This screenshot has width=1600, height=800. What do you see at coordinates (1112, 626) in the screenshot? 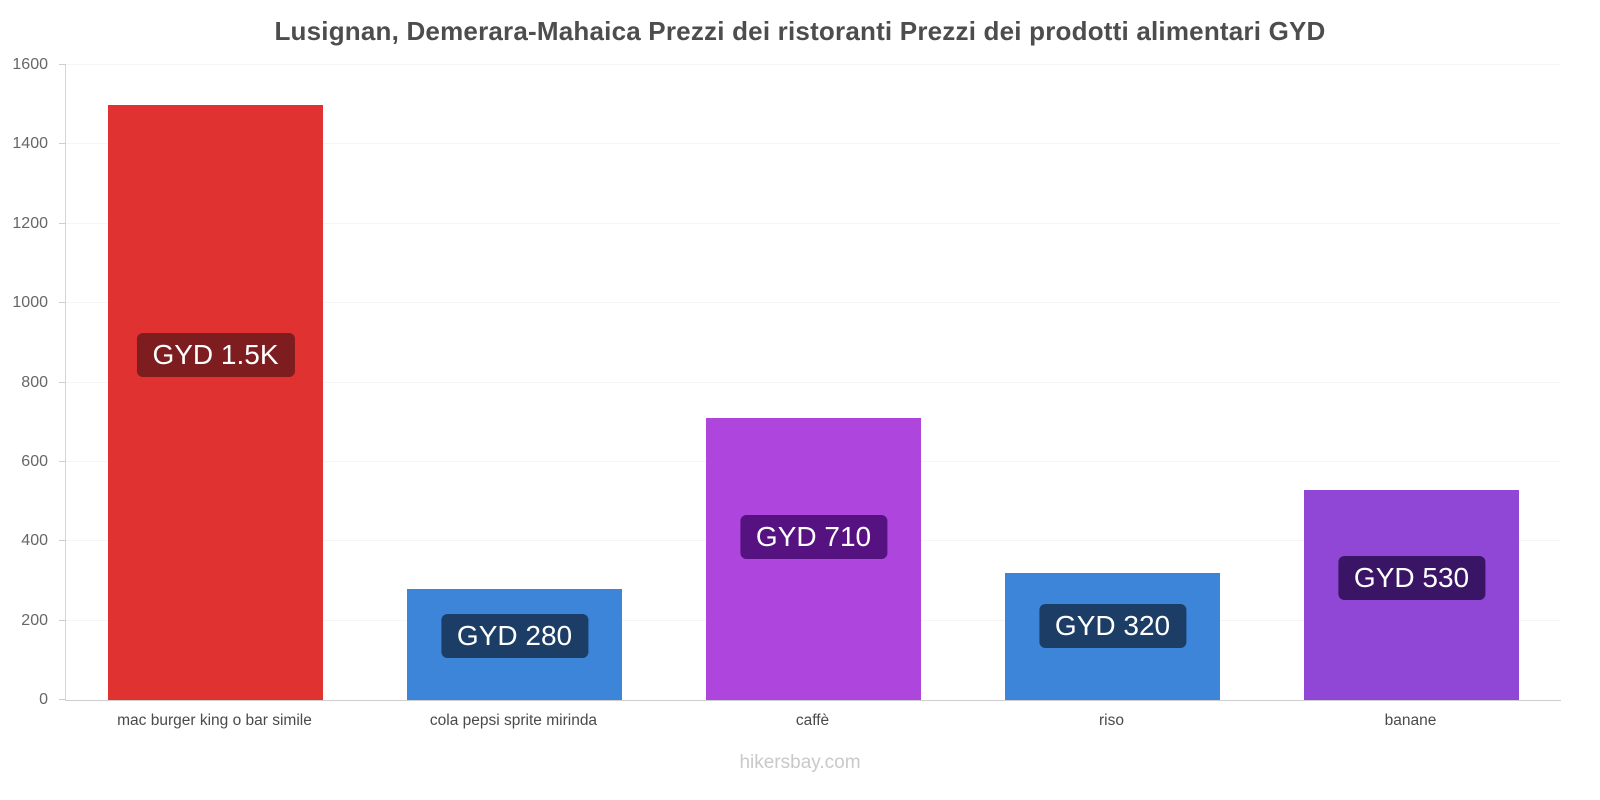
I see `bar-value-label: GYD 320` at bounding box center [1112, 626].